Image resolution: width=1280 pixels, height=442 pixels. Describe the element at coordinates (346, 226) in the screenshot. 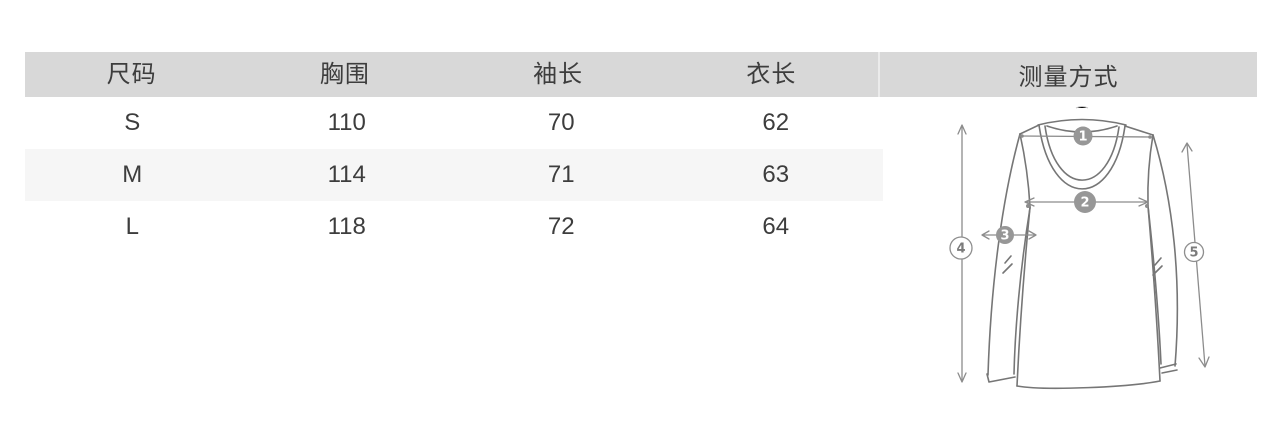

I see `cell-chest: 118` at that location.